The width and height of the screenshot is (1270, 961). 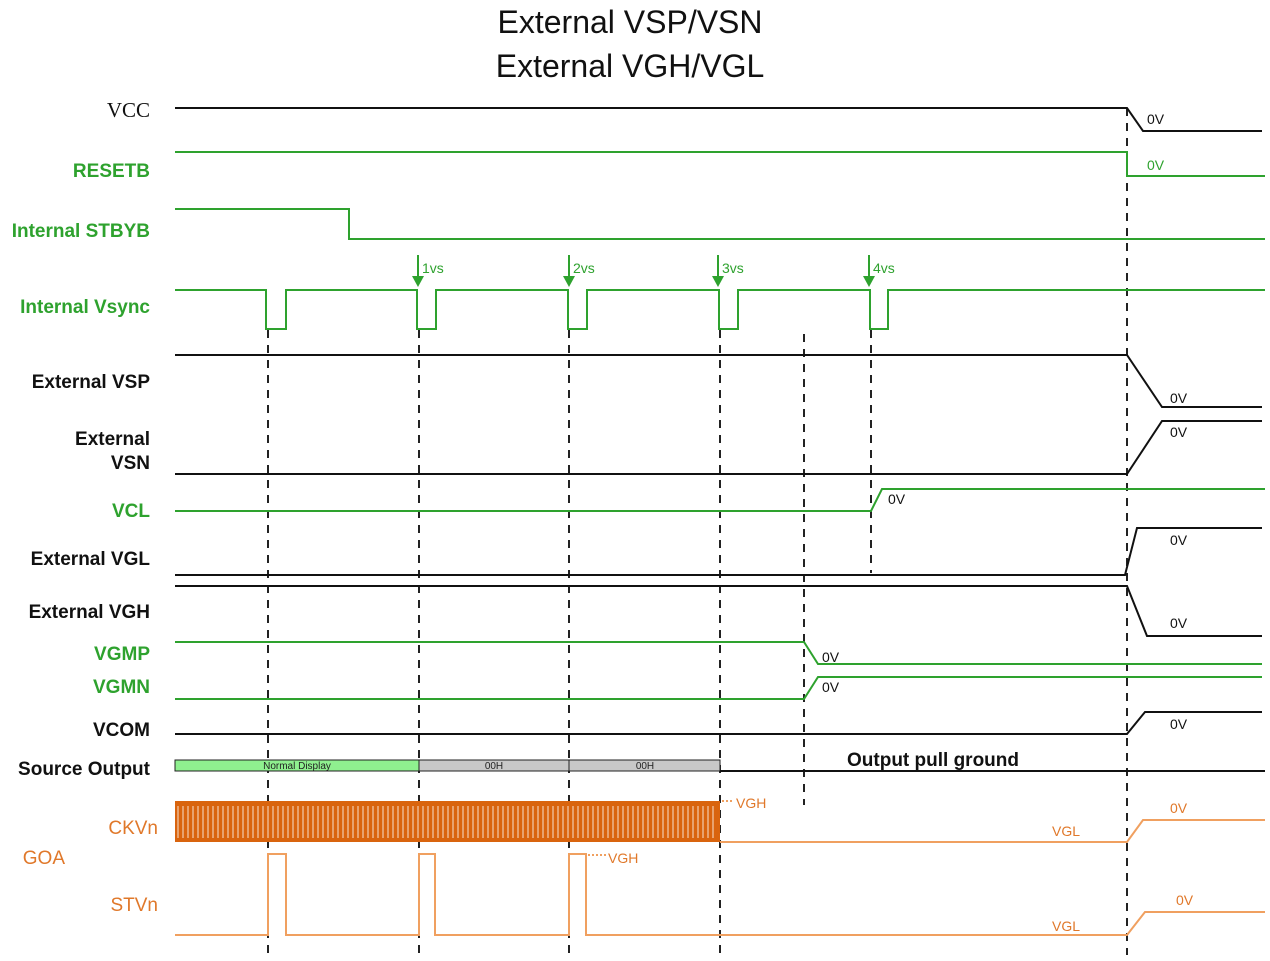 What do you see at coordinates (133, 828) in the screenshot?
I see `label-ckv: CKVn` at bounding box center [133, 828].